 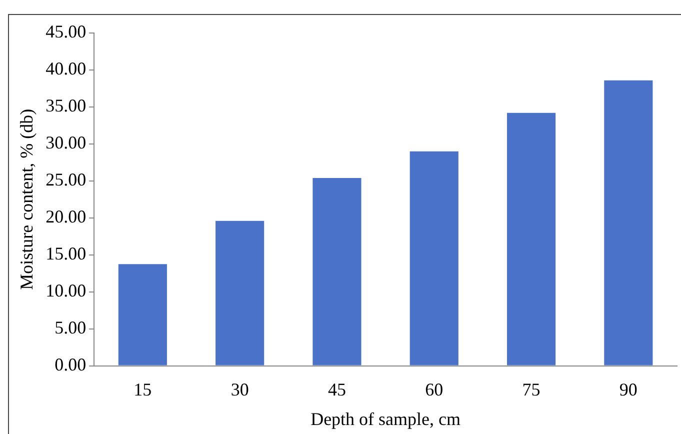 What do you see at coordinates (628, 389) in the screenshot?
I see `x-tick-label: 90` at bounding box center [628, 389].